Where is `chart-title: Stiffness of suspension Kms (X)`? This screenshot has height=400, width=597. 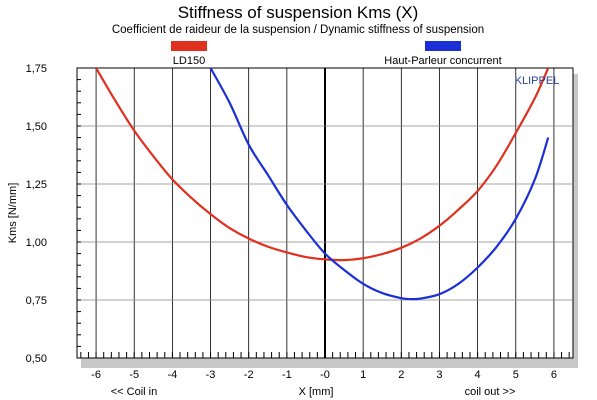
chart-title: Stiffness of suspension Kms (X) is located at coordinates (298, 12).